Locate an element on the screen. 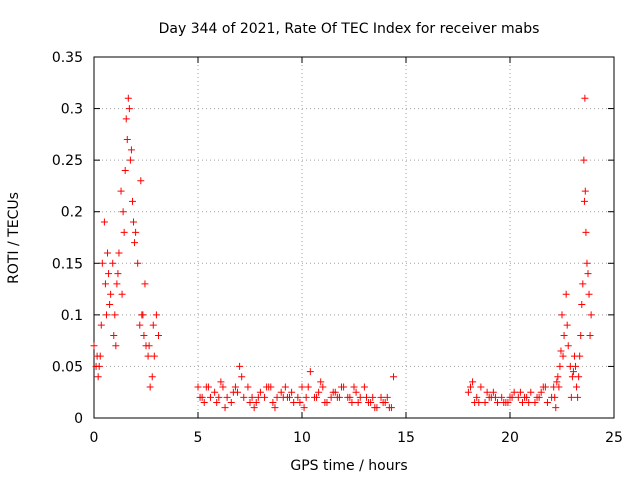  x-tick-label: 20 is located at coordinates (510, 438).